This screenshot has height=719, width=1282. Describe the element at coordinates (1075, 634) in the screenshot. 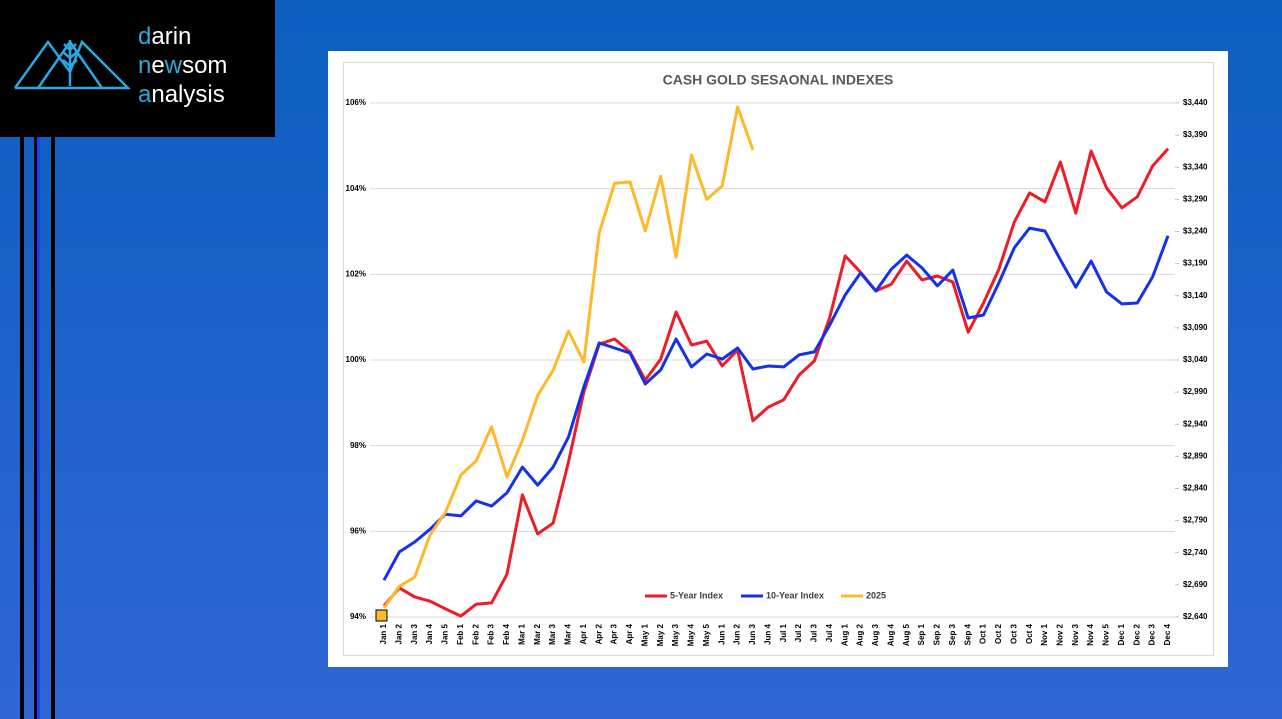

I see `x-tick-label: Nov 3` at that location.